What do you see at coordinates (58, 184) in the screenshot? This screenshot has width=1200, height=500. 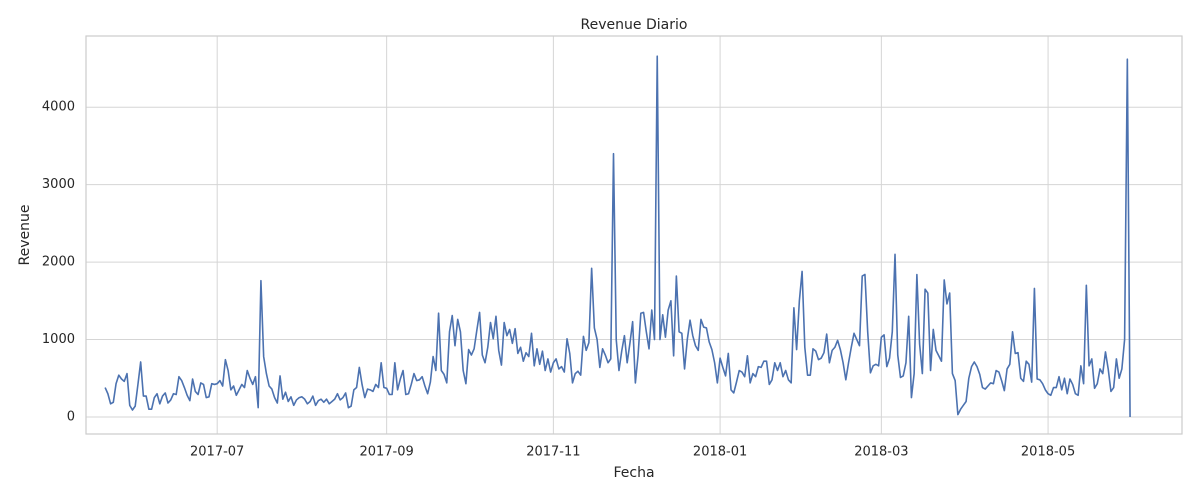 I see `y-tick-label: 3000` at bounding box center [58, 184].